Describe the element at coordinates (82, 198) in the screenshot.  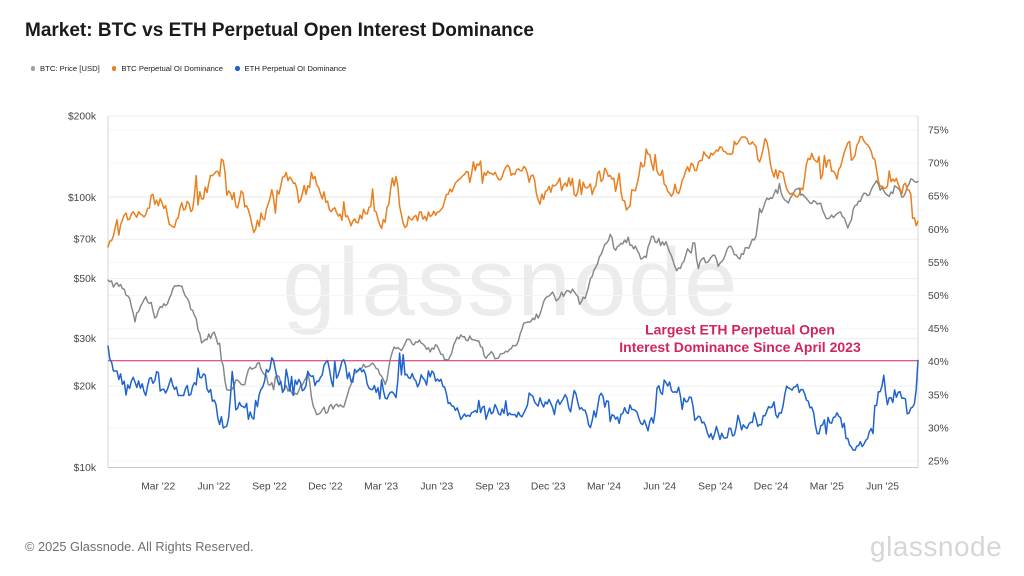
I see `svg-text: $100k` at that location.